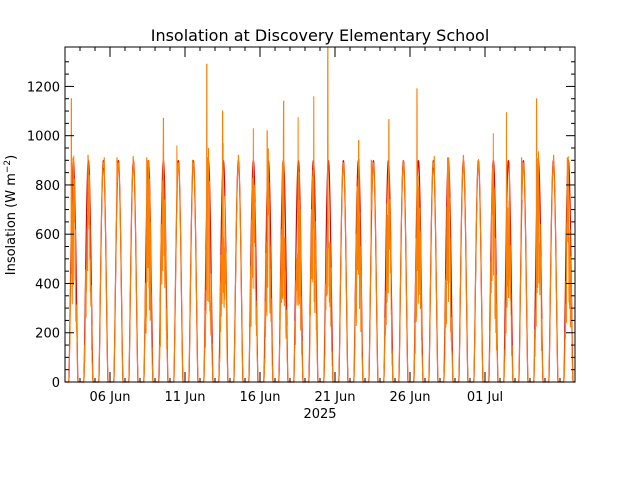  What do you see at coordinates (11, 224) in the screenshot?
I see `y-axis-label-main: Insolation (W m` at bounding box center [11, 224].